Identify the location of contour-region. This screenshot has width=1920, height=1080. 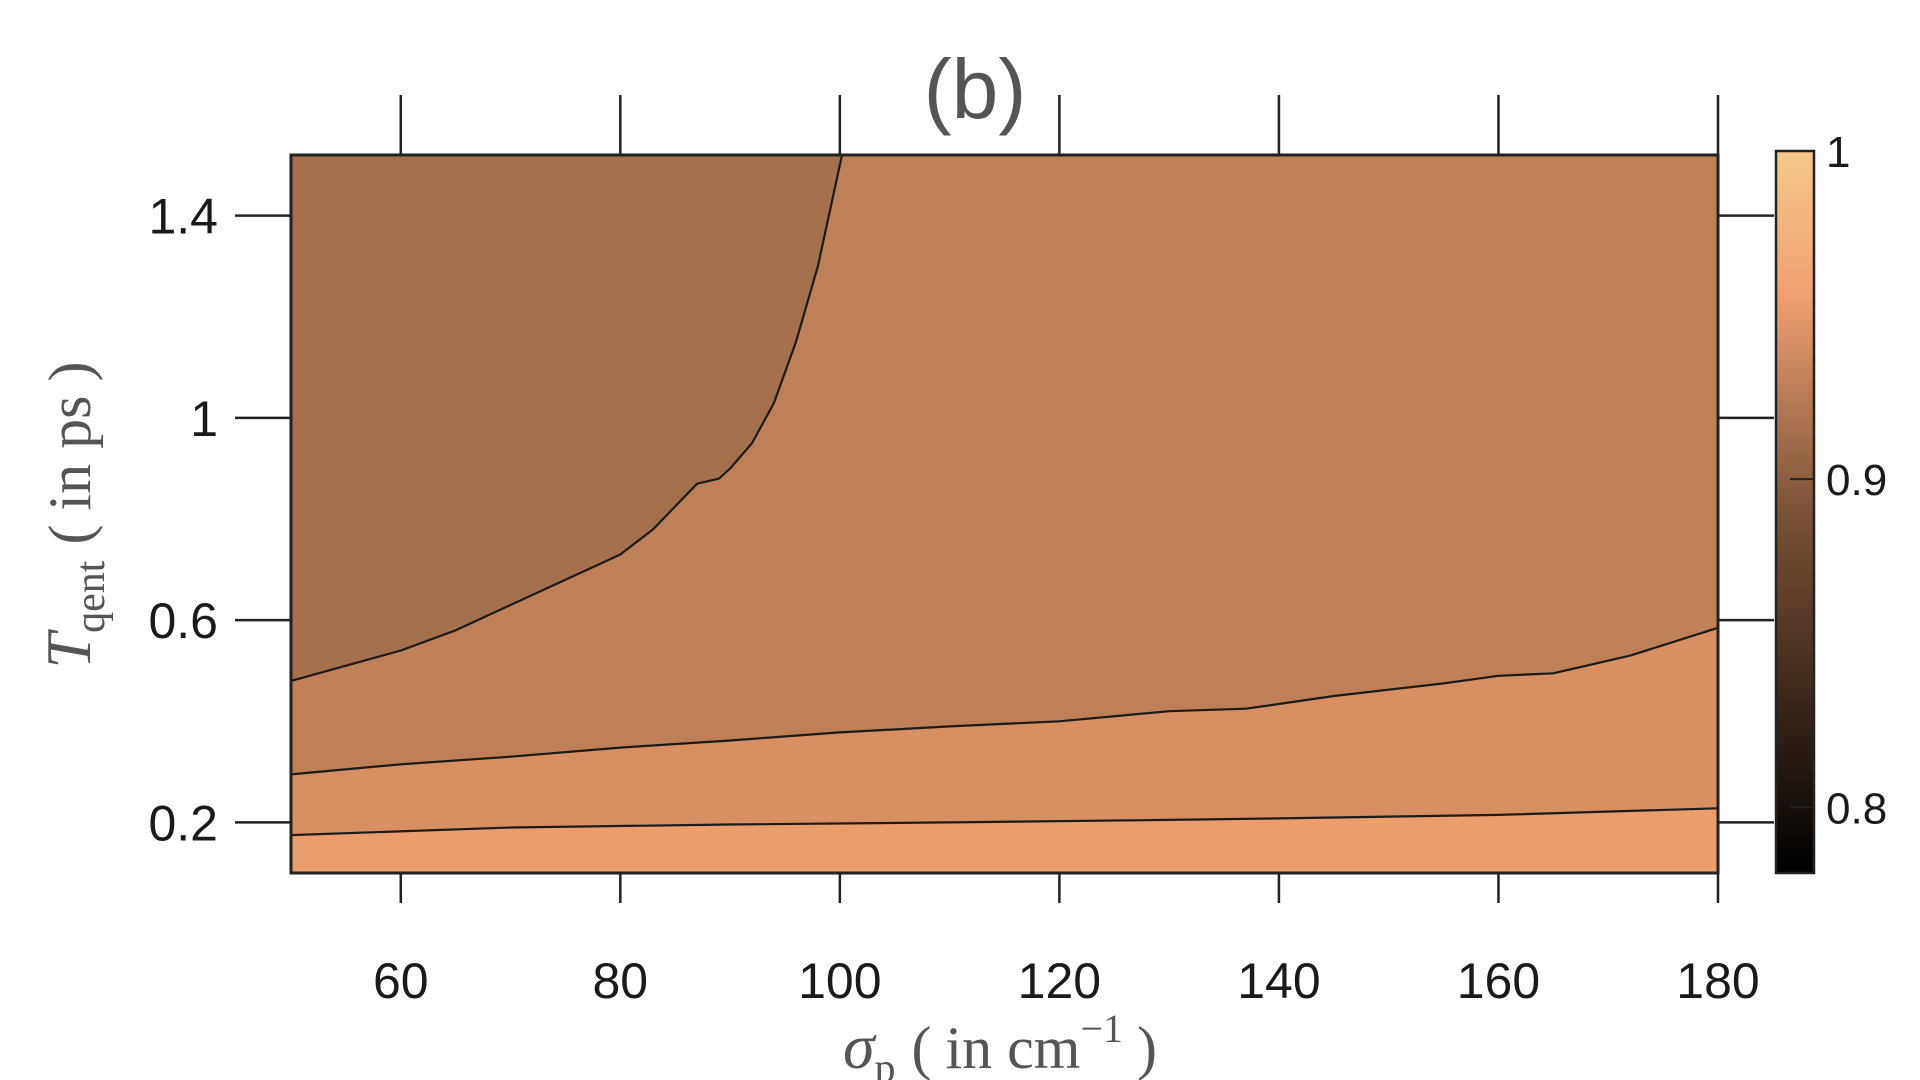
(1004, 840).